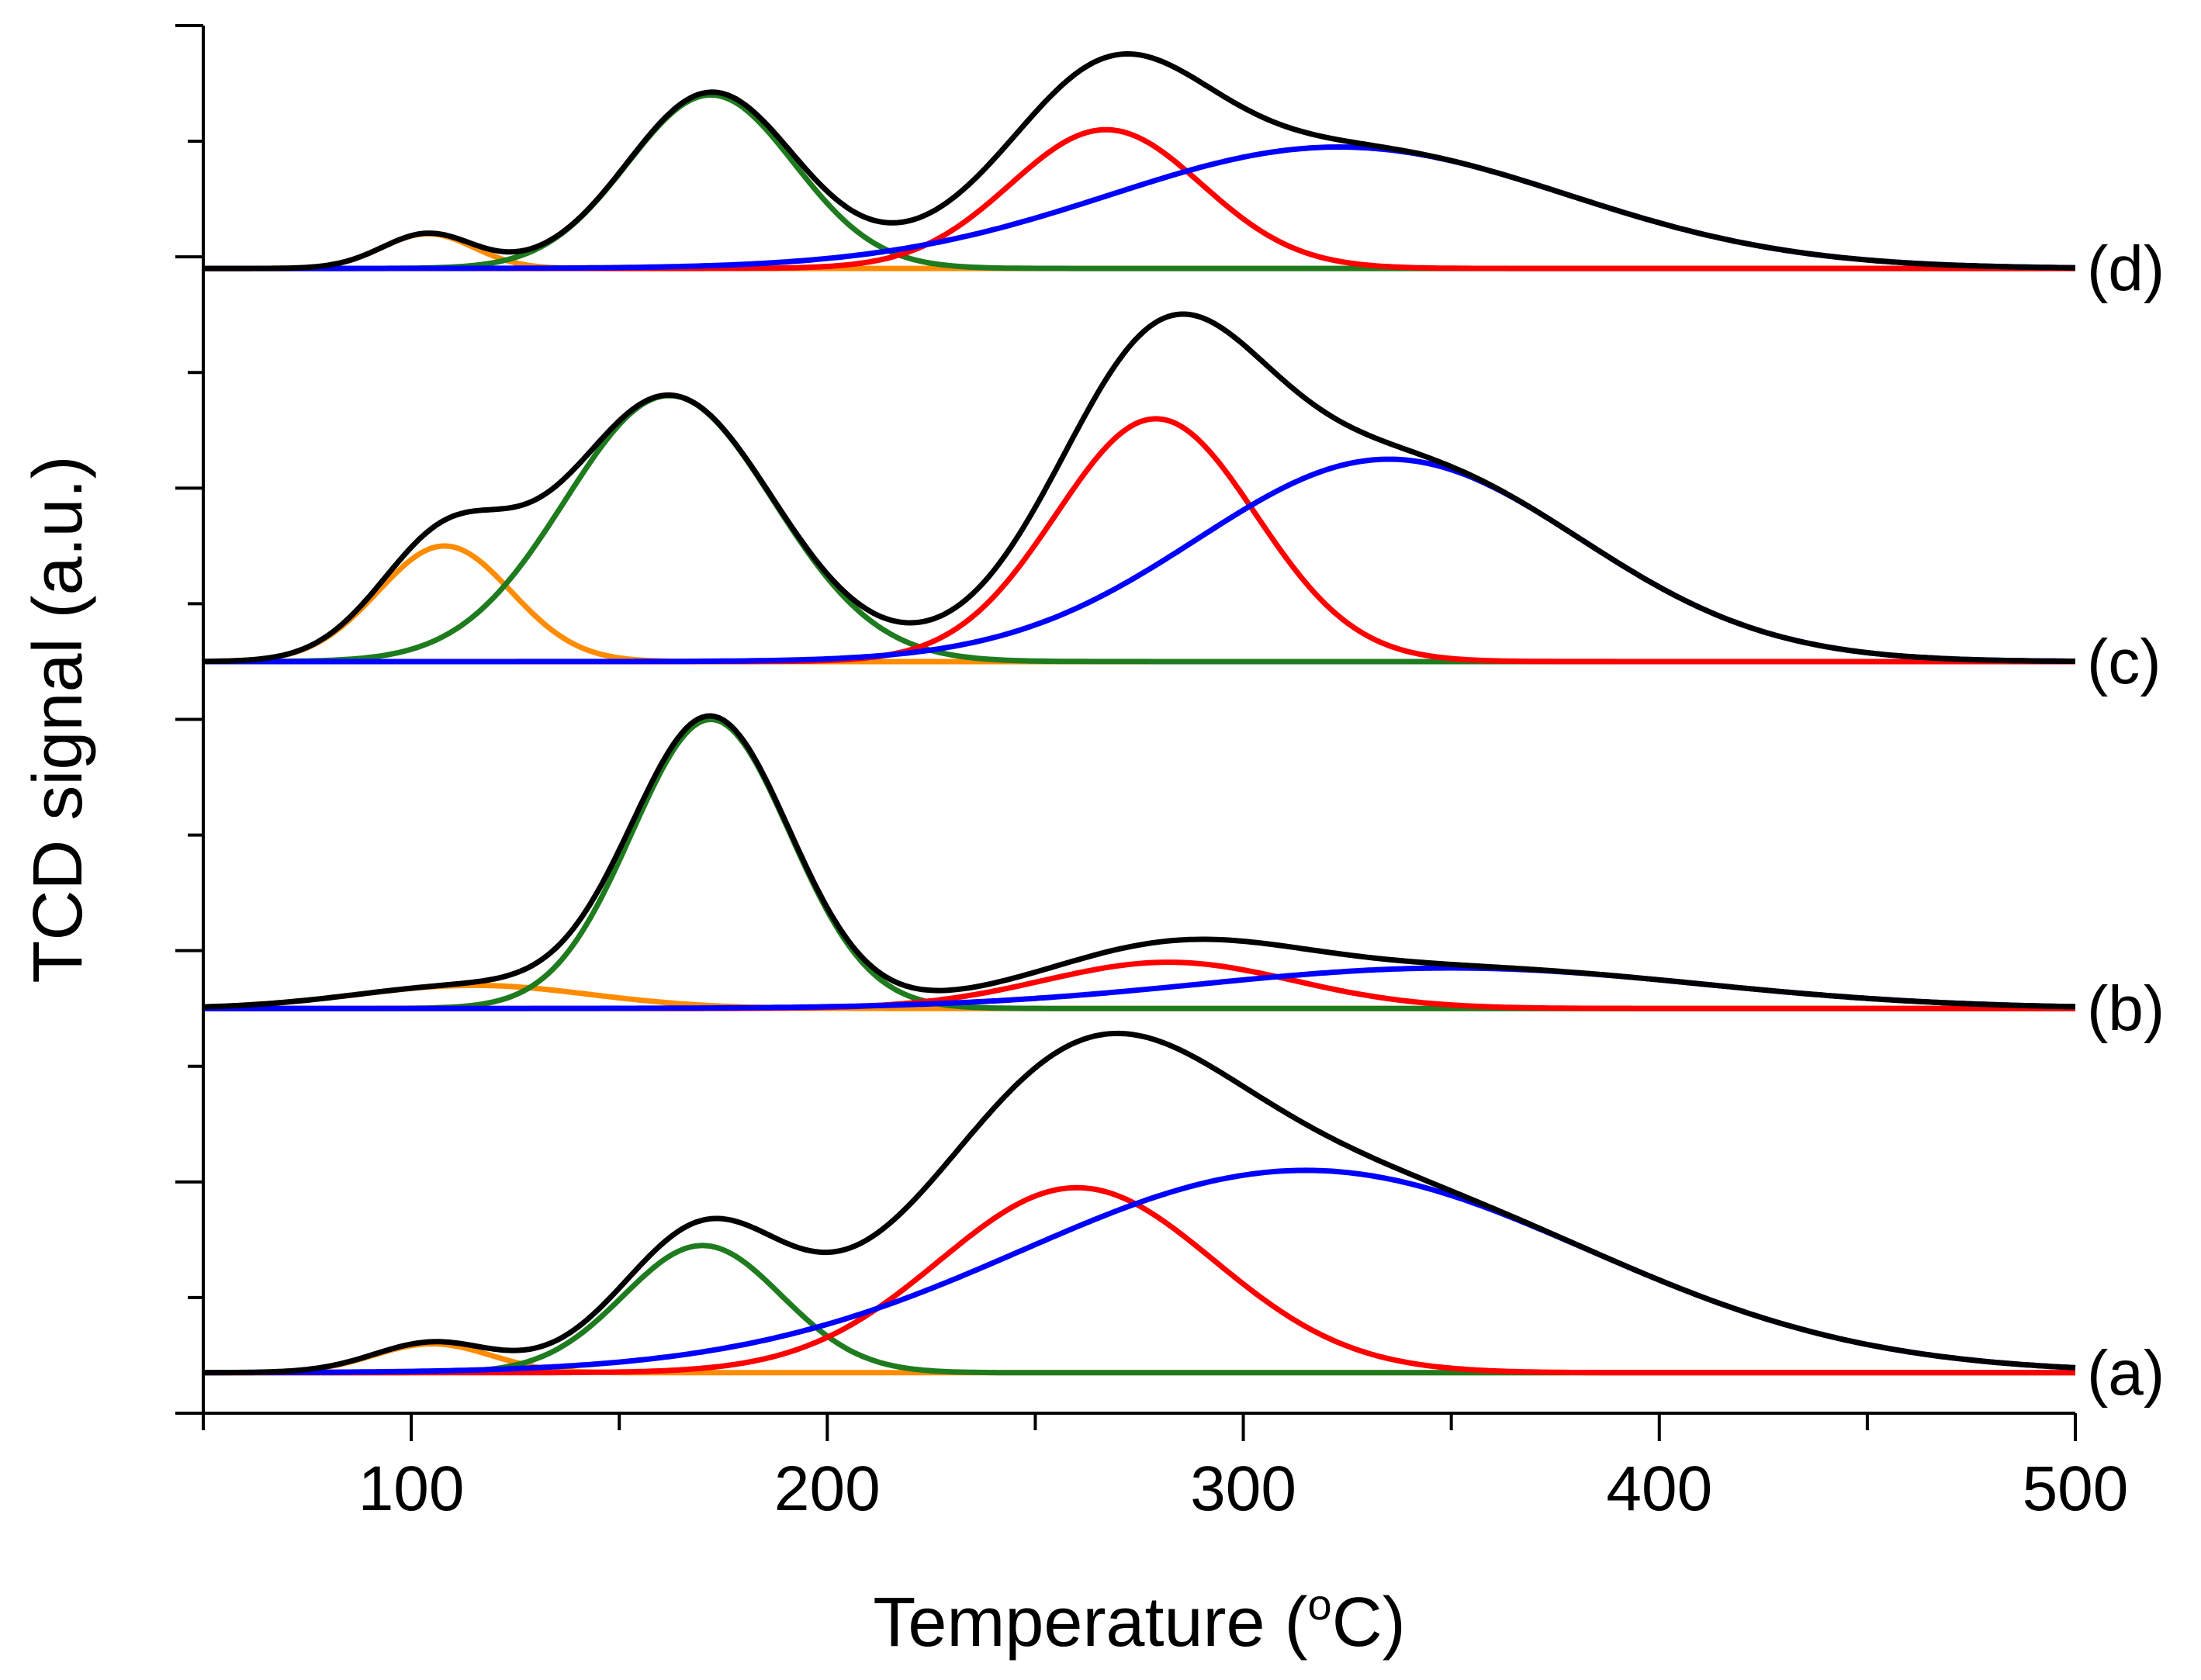 The image size is (2201, 1680). I want to click on x-tick-label: 100, so click(412, 1489).